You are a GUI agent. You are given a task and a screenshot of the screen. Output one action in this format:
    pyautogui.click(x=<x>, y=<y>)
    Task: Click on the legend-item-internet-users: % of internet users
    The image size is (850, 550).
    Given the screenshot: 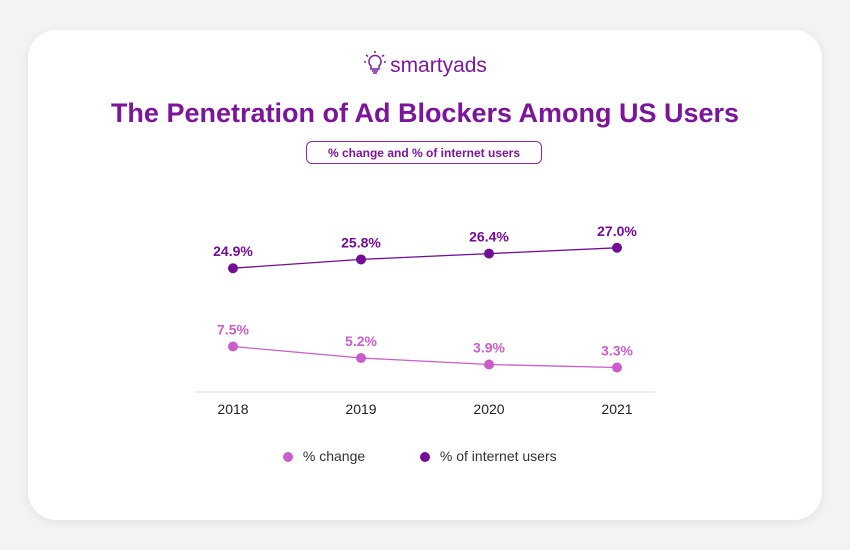 What is the action you would take?
    pyautogui.click(x=488, y=456)
    